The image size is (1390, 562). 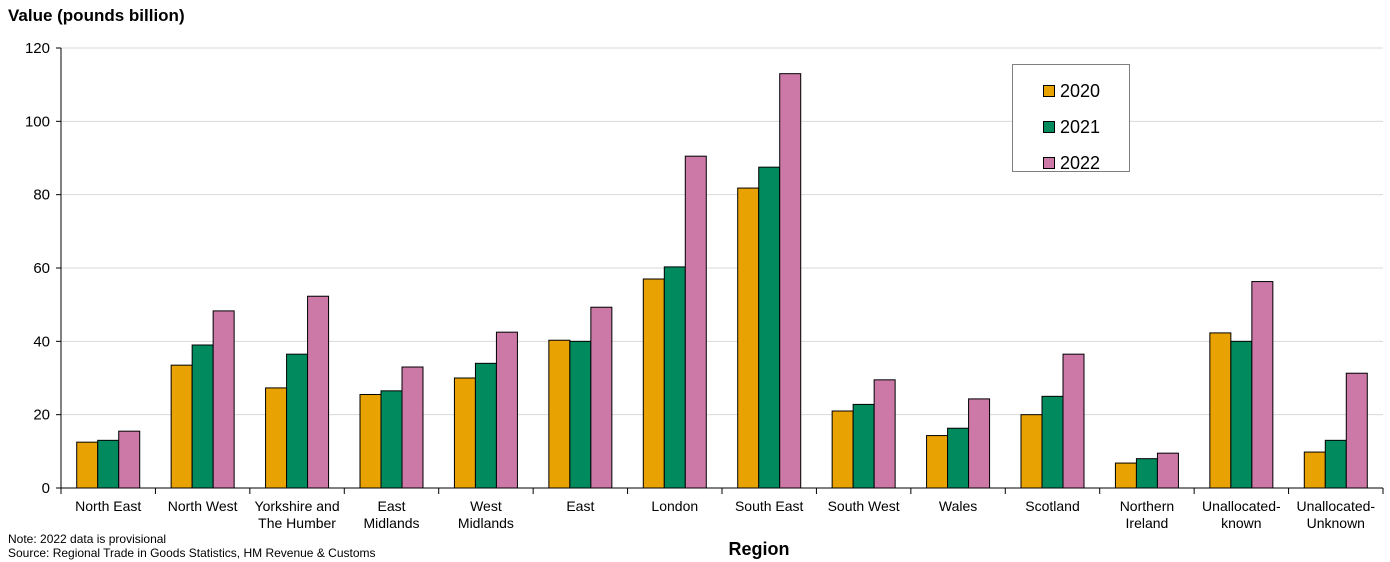 I want to click on x-tick-label: South West, so click(x=864, y=506).